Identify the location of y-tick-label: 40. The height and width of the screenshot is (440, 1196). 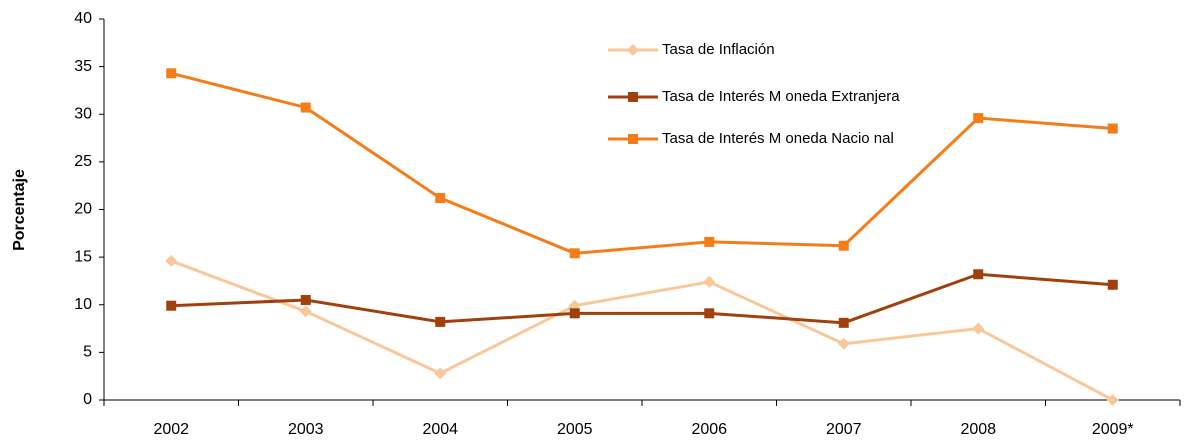
(83, 18).